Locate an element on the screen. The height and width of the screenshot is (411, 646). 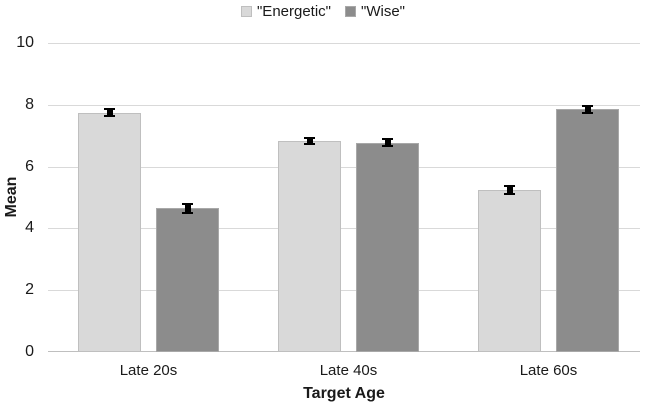
y-axis-tick-labels: 0 2 4 6 8 10 is located at coordinates (20, 205).